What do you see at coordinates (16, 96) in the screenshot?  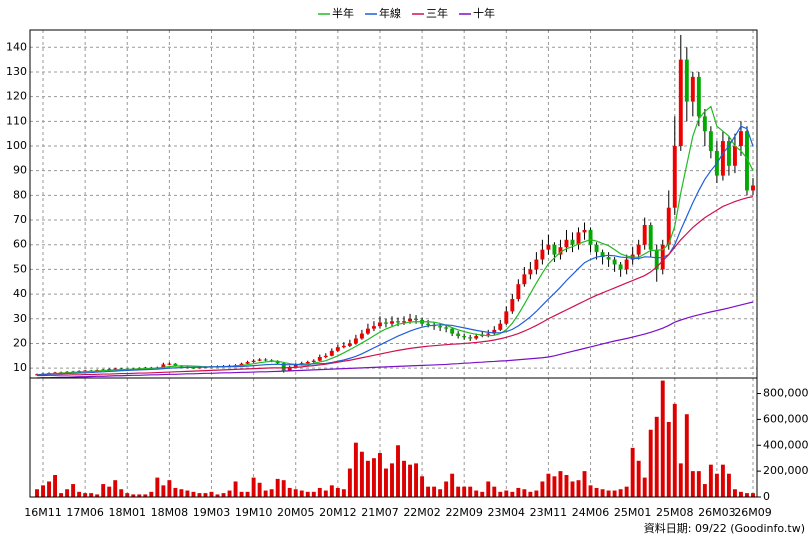 I see `y-tick-label: 120` at bounding box center [16, 96].